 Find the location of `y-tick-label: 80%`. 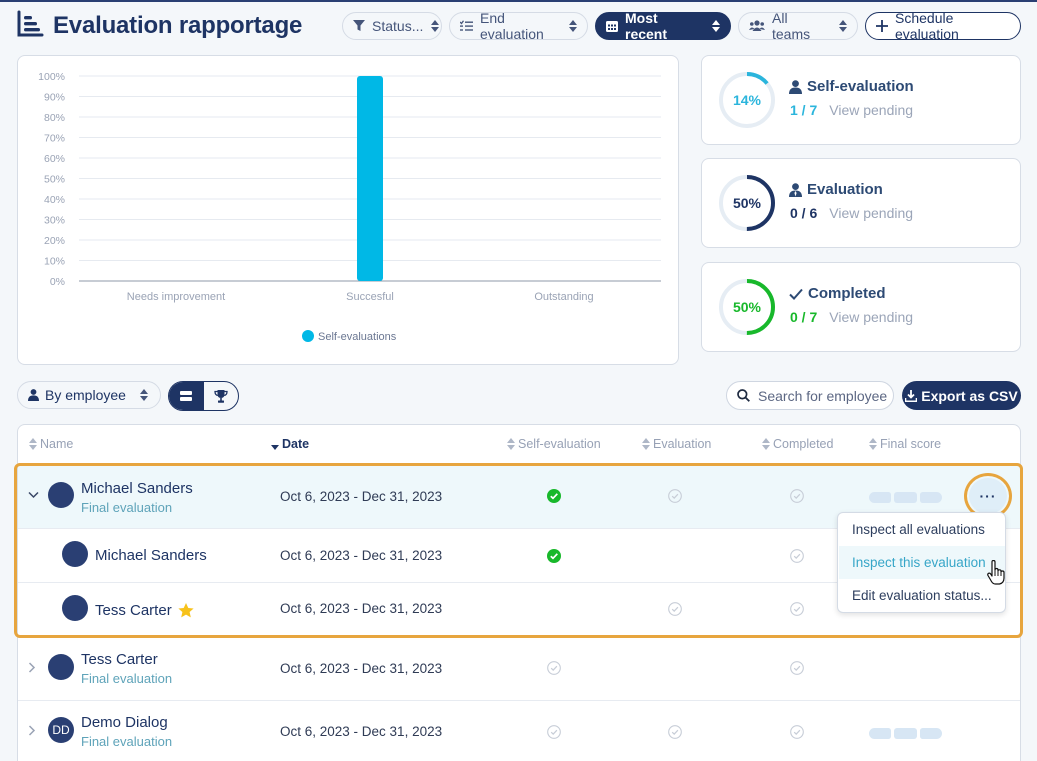

y-tick-label: 80% is located at coordinates (54, 118).